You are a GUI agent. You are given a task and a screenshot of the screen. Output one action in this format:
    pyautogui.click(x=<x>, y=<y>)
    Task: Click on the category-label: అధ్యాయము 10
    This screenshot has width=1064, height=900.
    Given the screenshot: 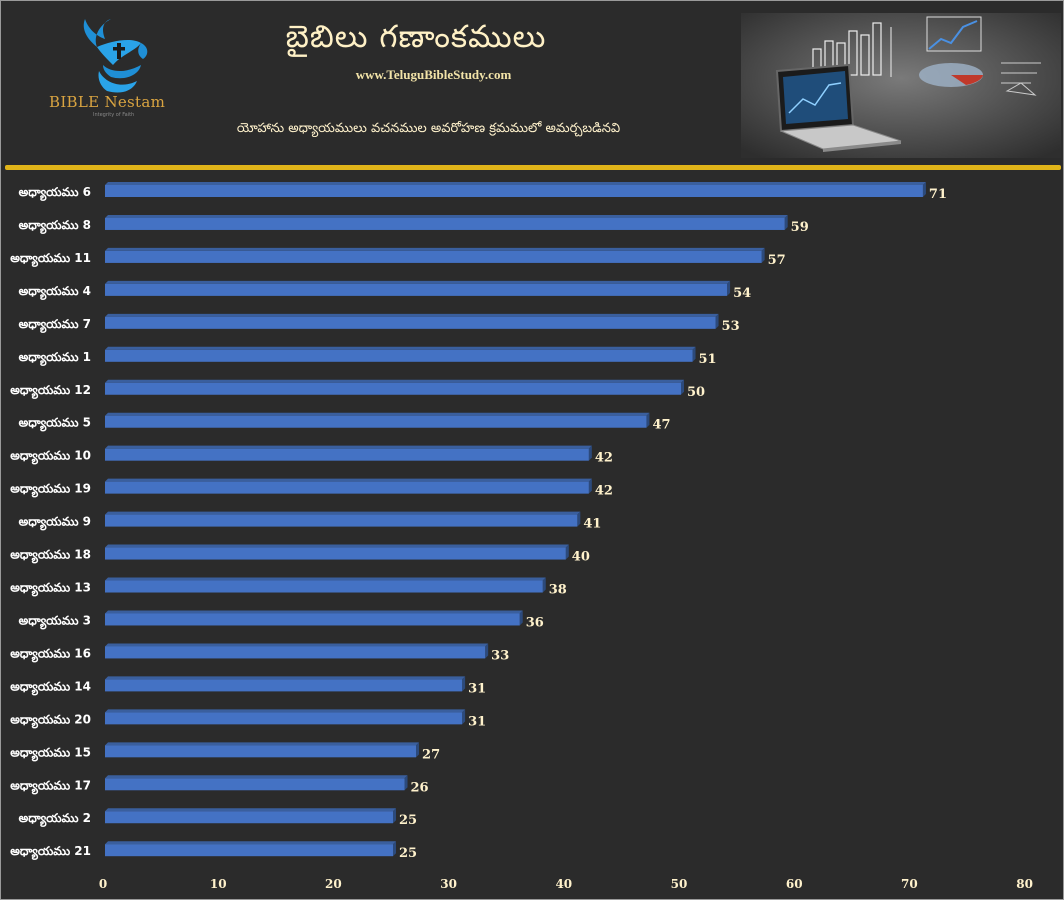 What is the action you would take?
    pyautogui.click(x=50, y=457)
    